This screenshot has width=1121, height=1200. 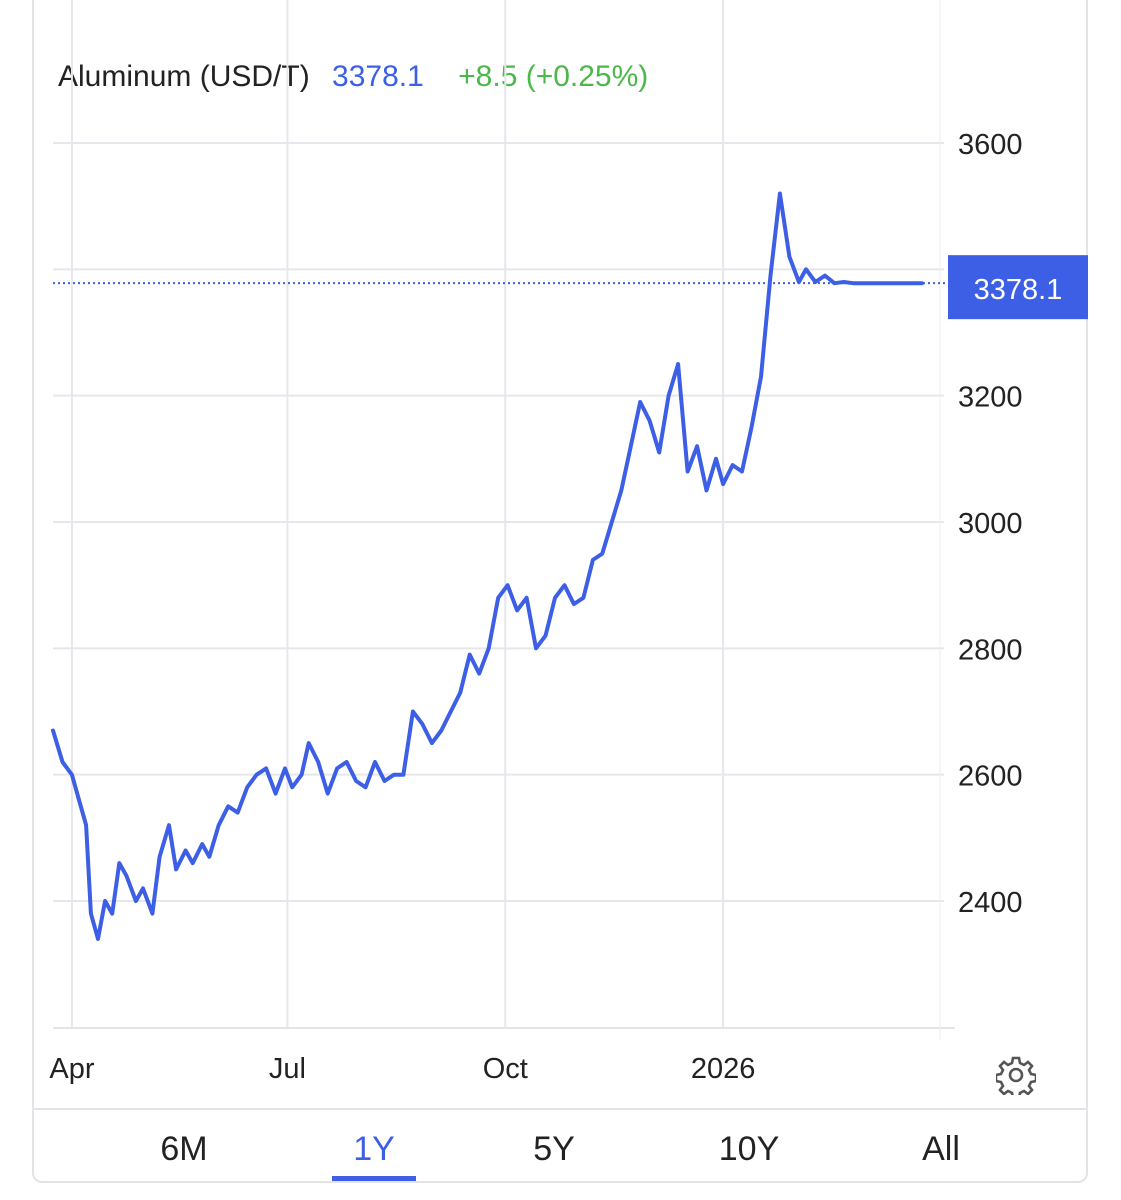 I want to click on range-tabs: 6M 1Y 5Y 10Y All, so click(x=560, y=1144).